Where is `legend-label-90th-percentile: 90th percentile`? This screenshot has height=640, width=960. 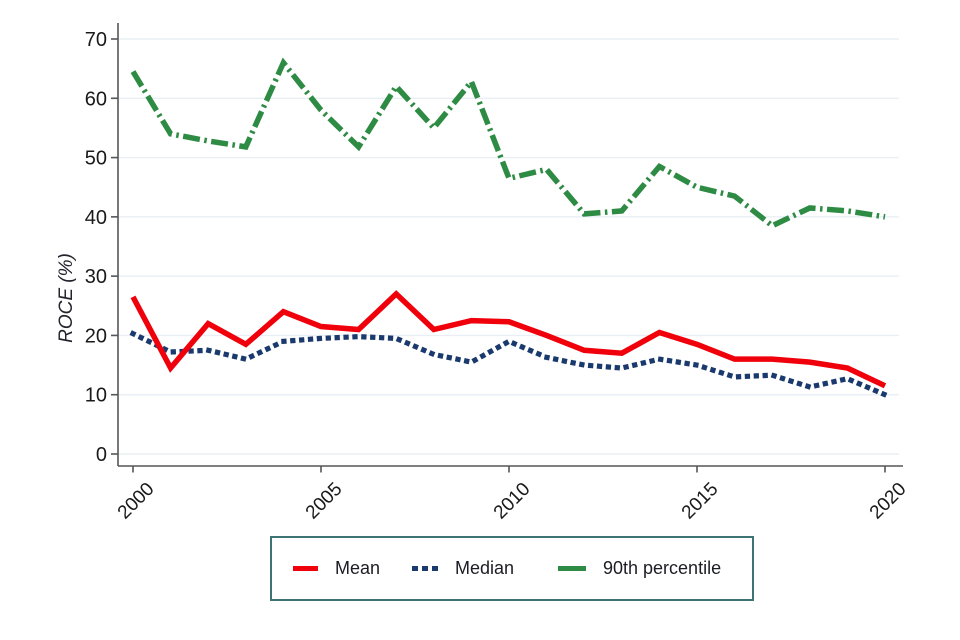 legend-label-90th-percentile: 90th percentile is located at coordinates (662, 568).